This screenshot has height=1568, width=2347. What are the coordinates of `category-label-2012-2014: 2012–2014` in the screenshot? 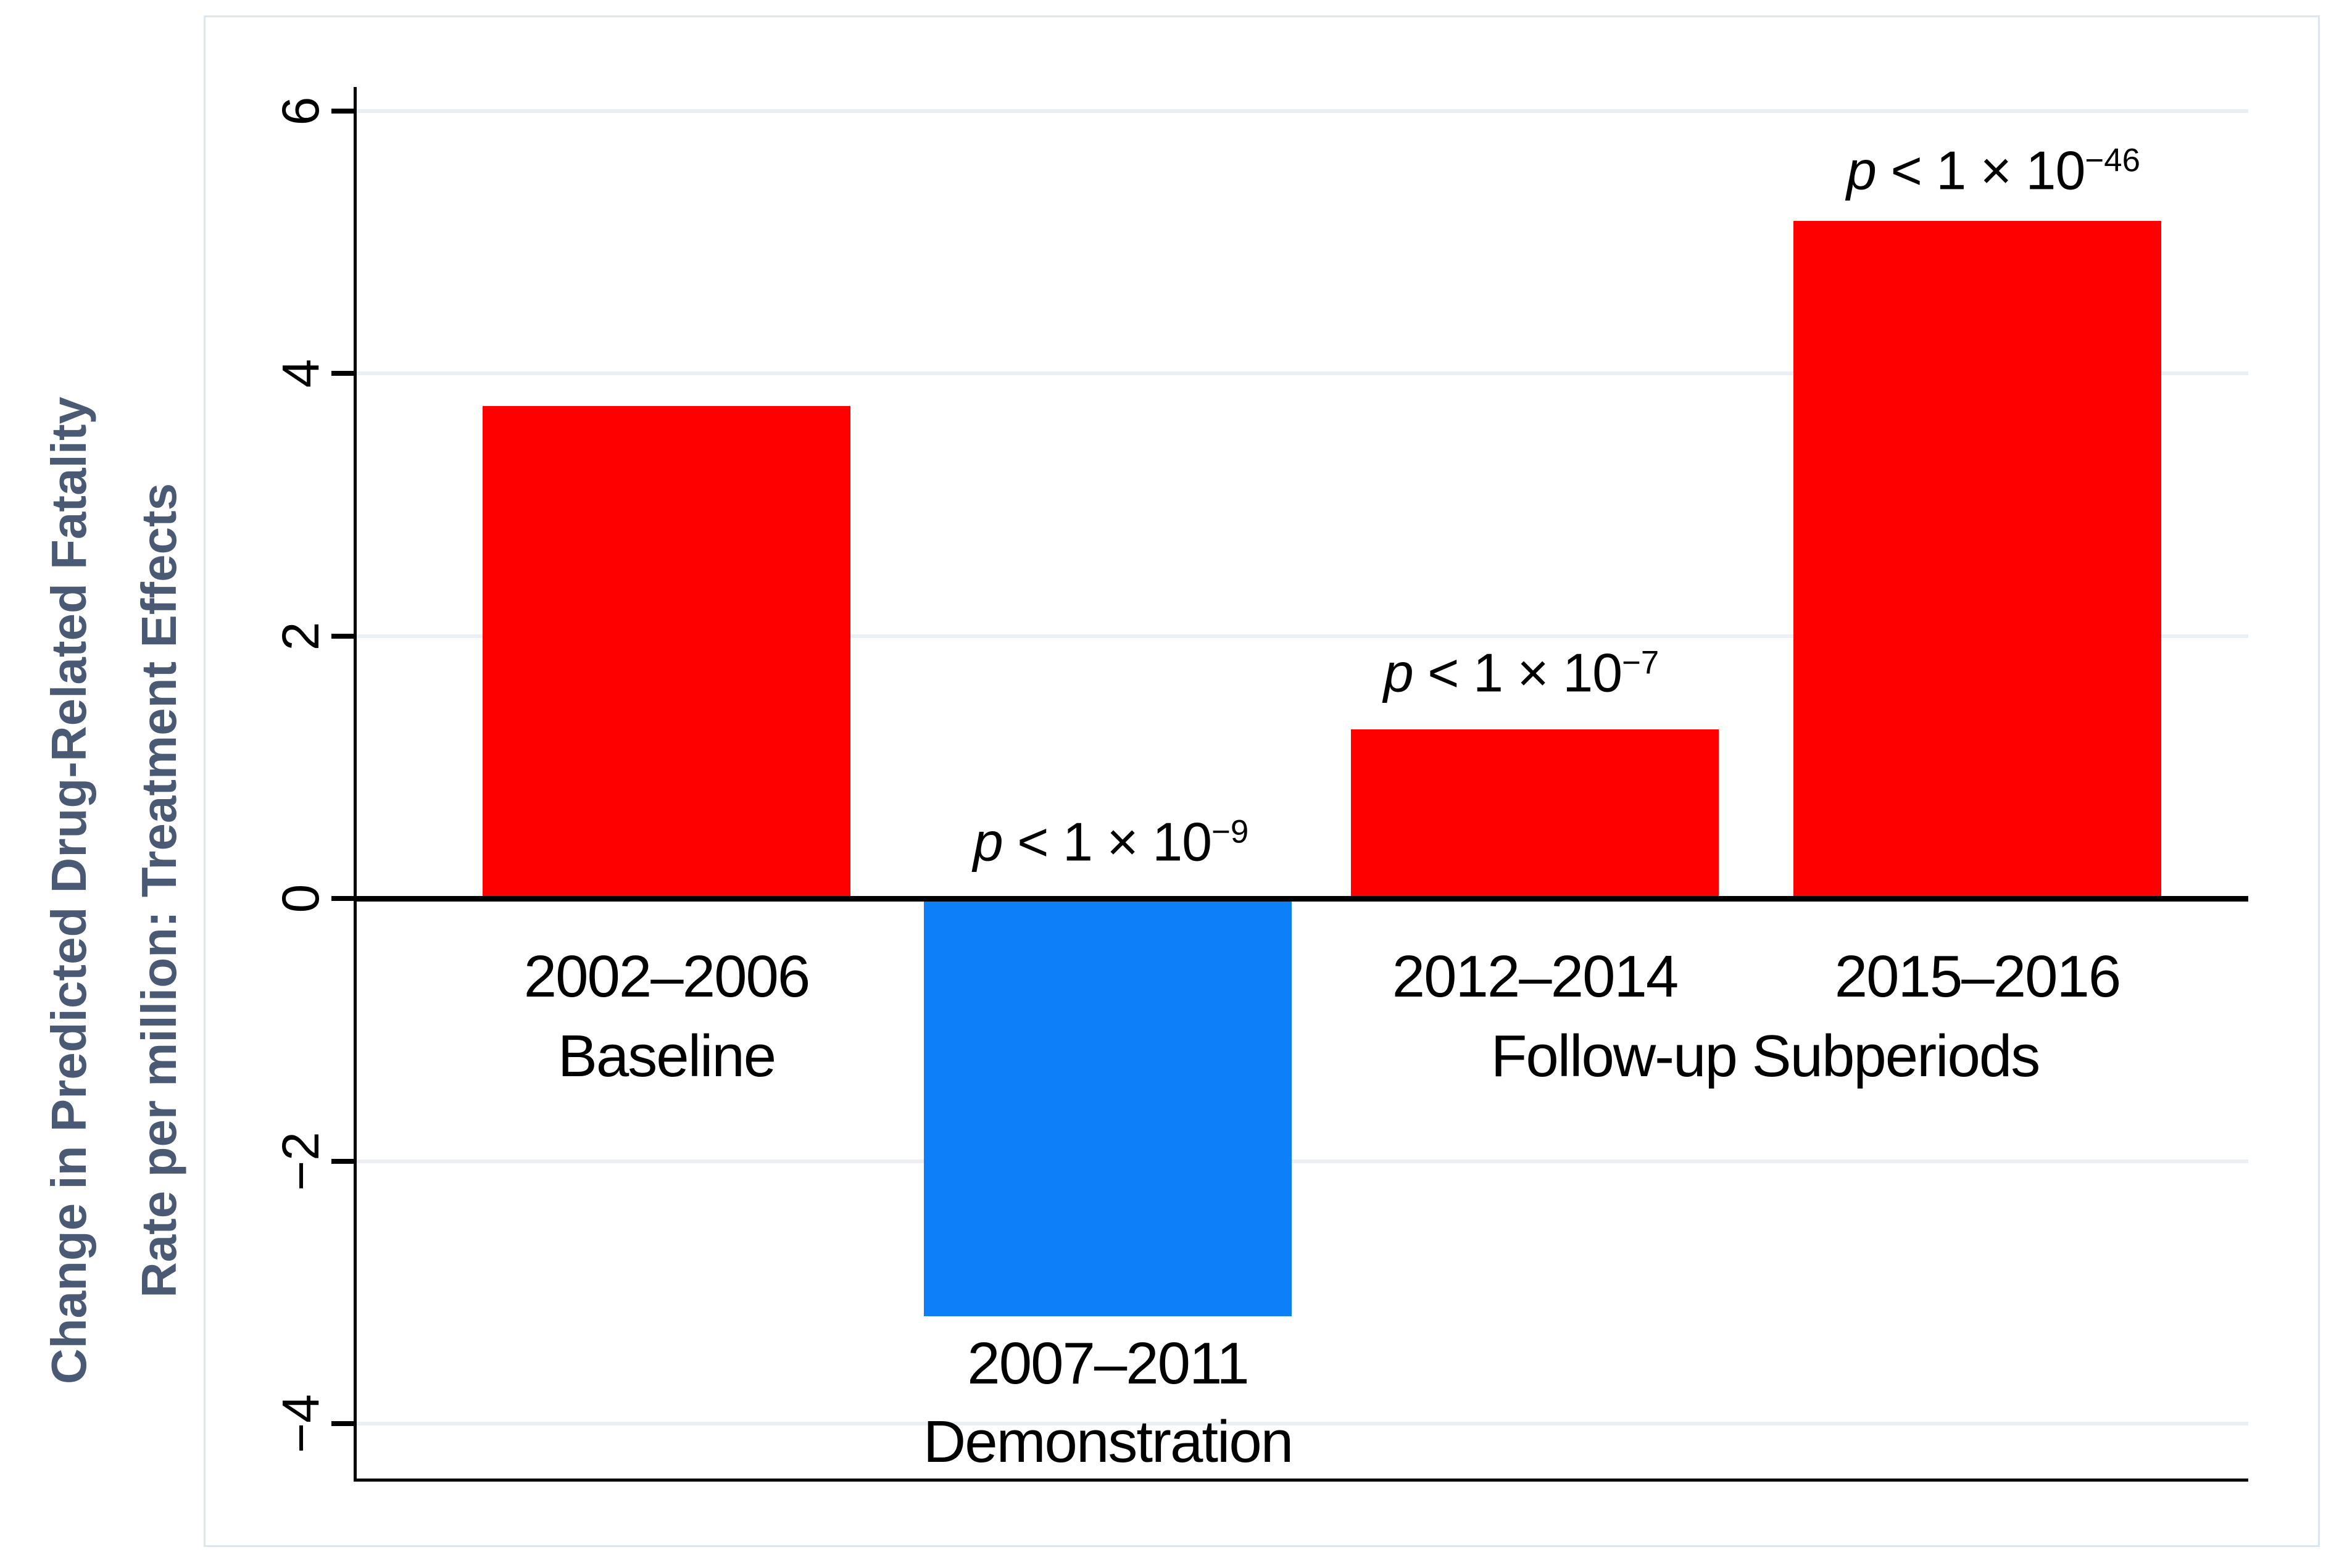 It's located at (1535, 977).